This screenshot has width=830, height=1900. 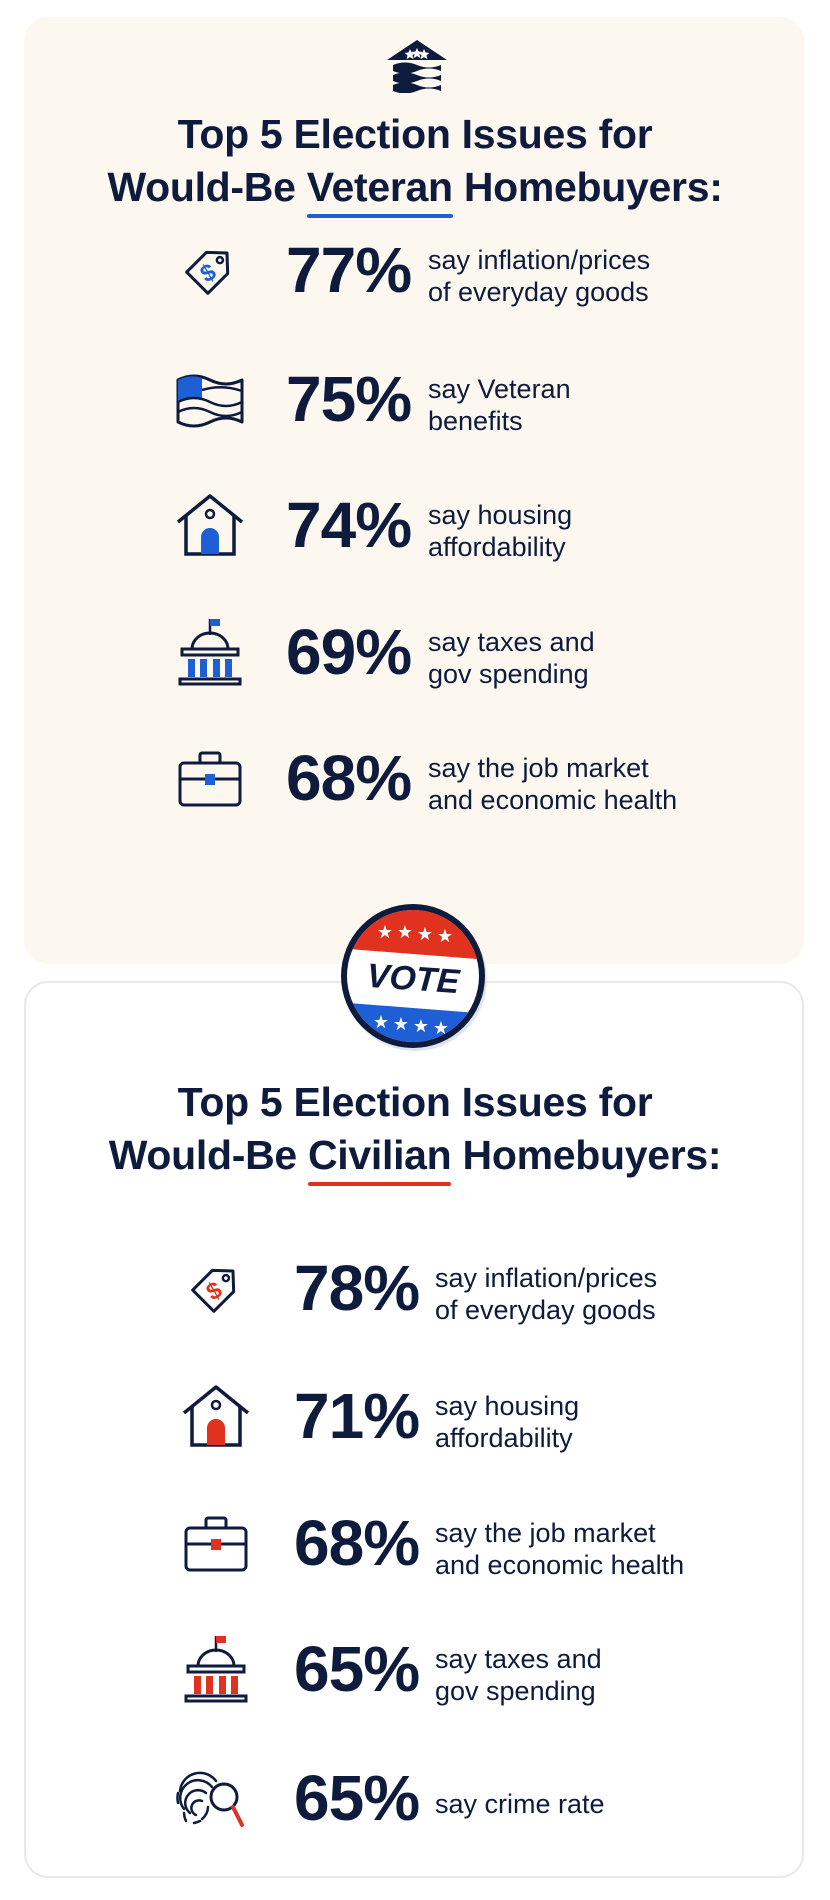 I want to click on issue-percent: 75%, so click(x=349, y=399).